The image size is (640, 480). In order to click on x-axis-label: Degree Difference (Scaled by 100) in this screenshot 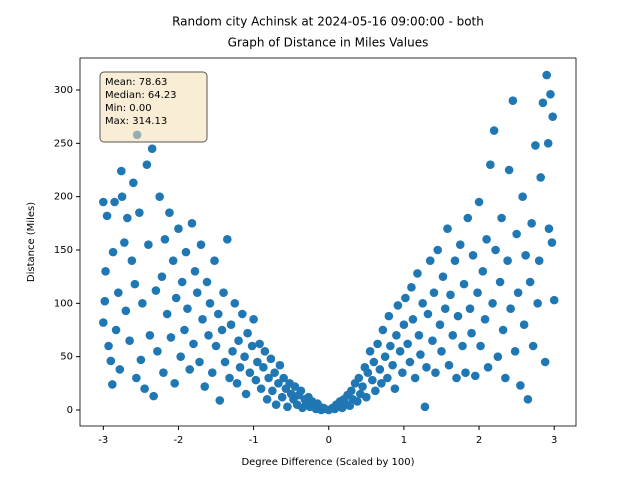, I will do `click(327, 462)`.